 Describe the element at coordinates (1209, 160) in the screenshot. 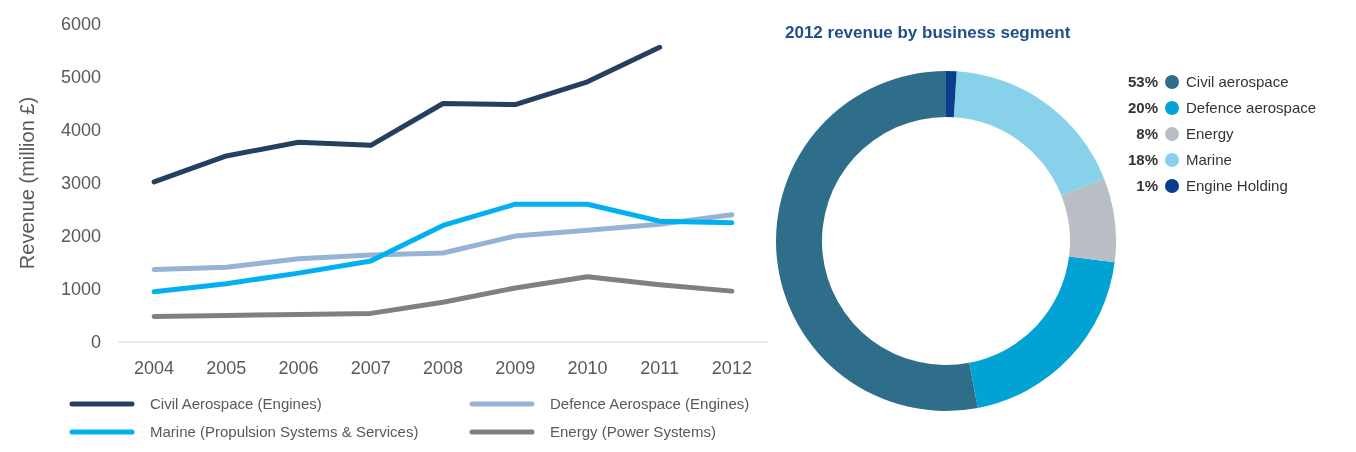

I see `legend-label: Marine` at that location.